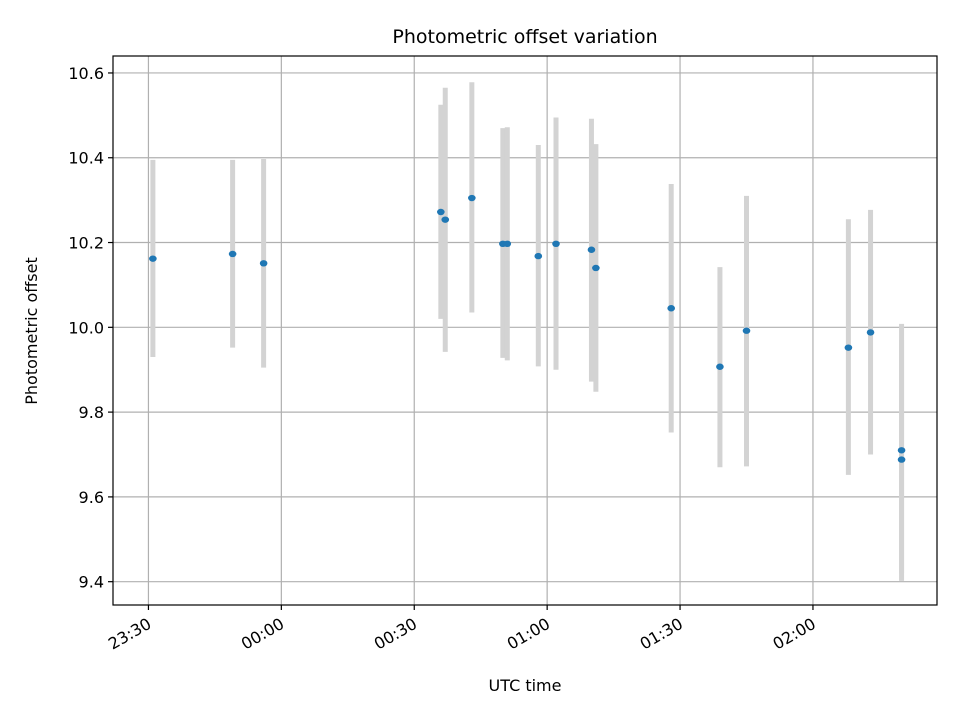  What do you see at coordinates (31, 331) in the screenshot?
I see `y-axis-label: Photometric offset` at bounding box center [31, 331].